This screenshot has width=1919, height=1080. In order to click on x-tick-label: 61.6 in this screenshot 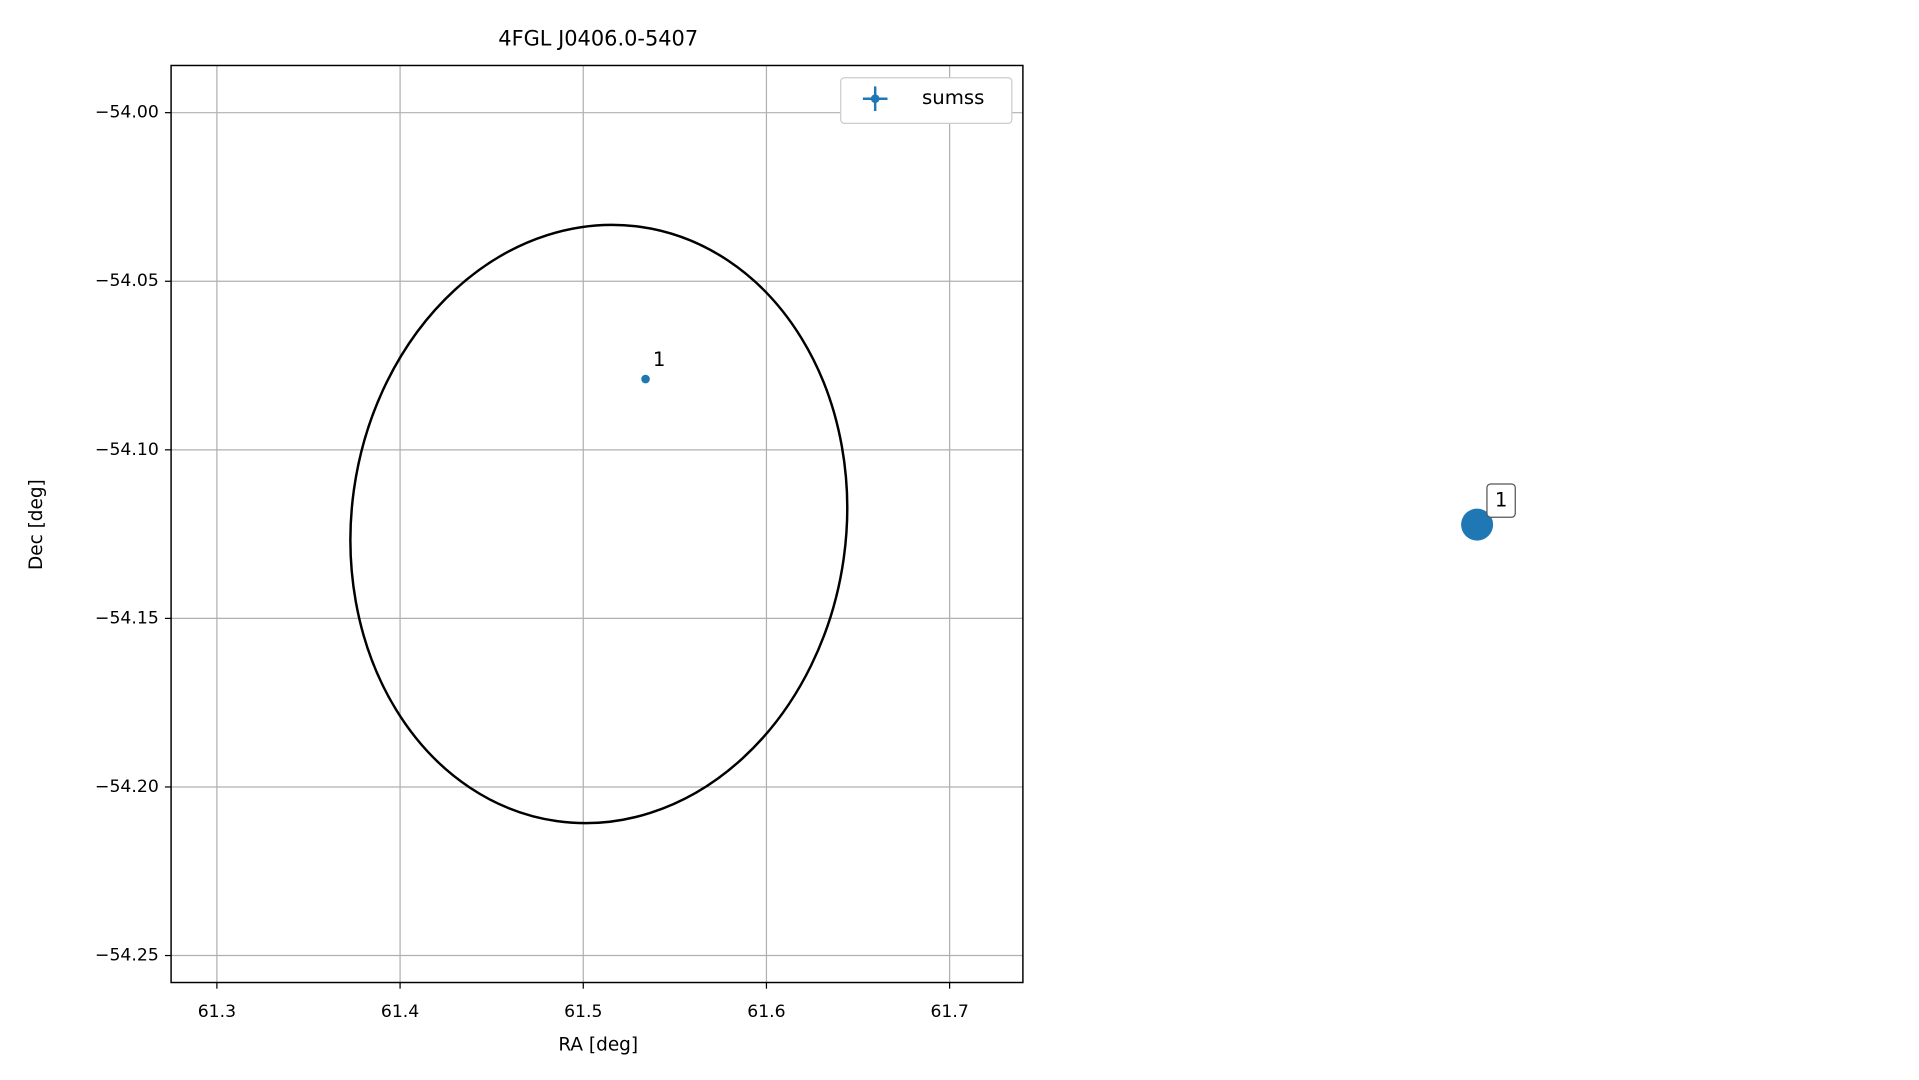, I will do `click(766, 1012)`.